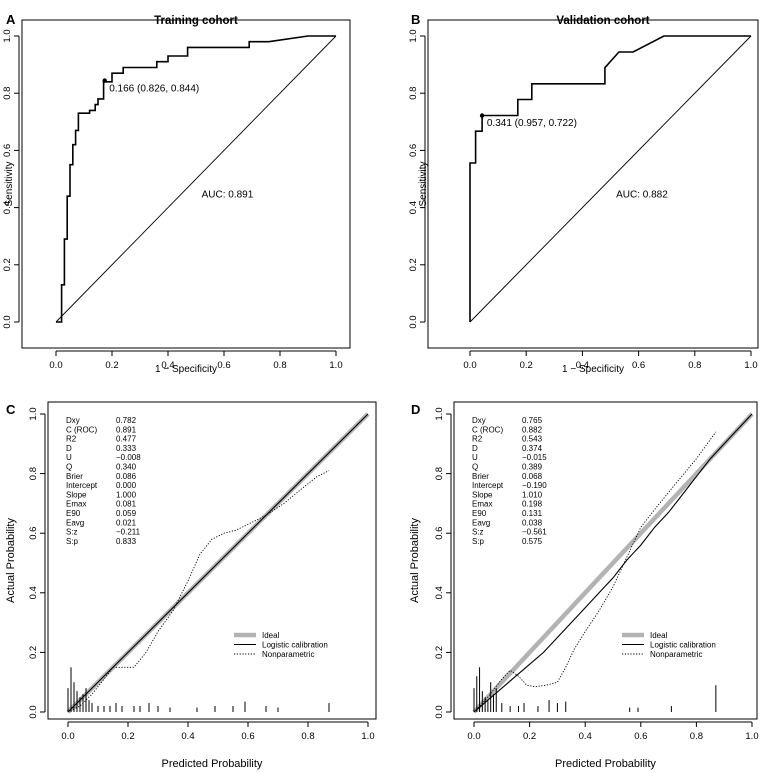  I want to click on y-axis-label: Sensitivity, so click(9, 183).